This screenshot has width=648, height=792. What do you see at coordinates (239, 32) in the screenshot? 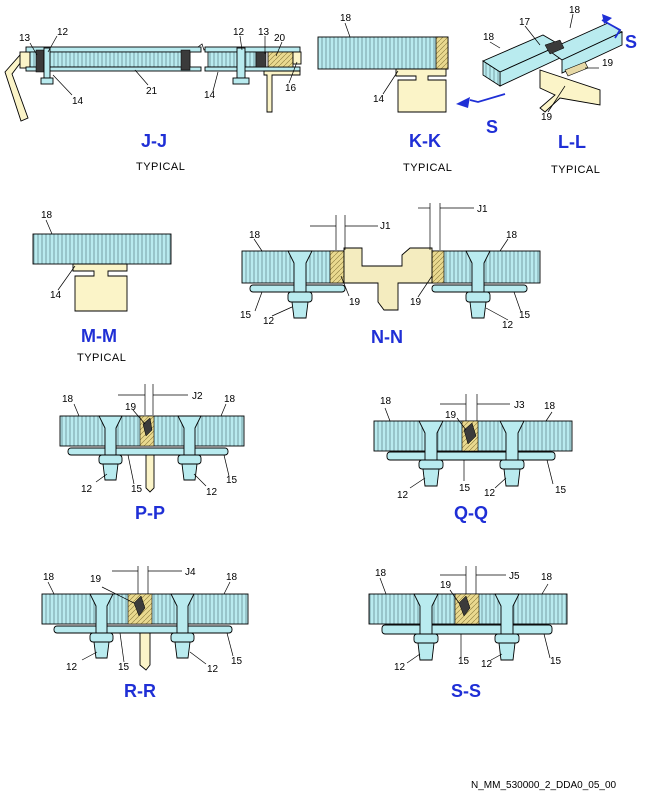
I see `jj-label-12b: 12` at bounding box center [239, 32].